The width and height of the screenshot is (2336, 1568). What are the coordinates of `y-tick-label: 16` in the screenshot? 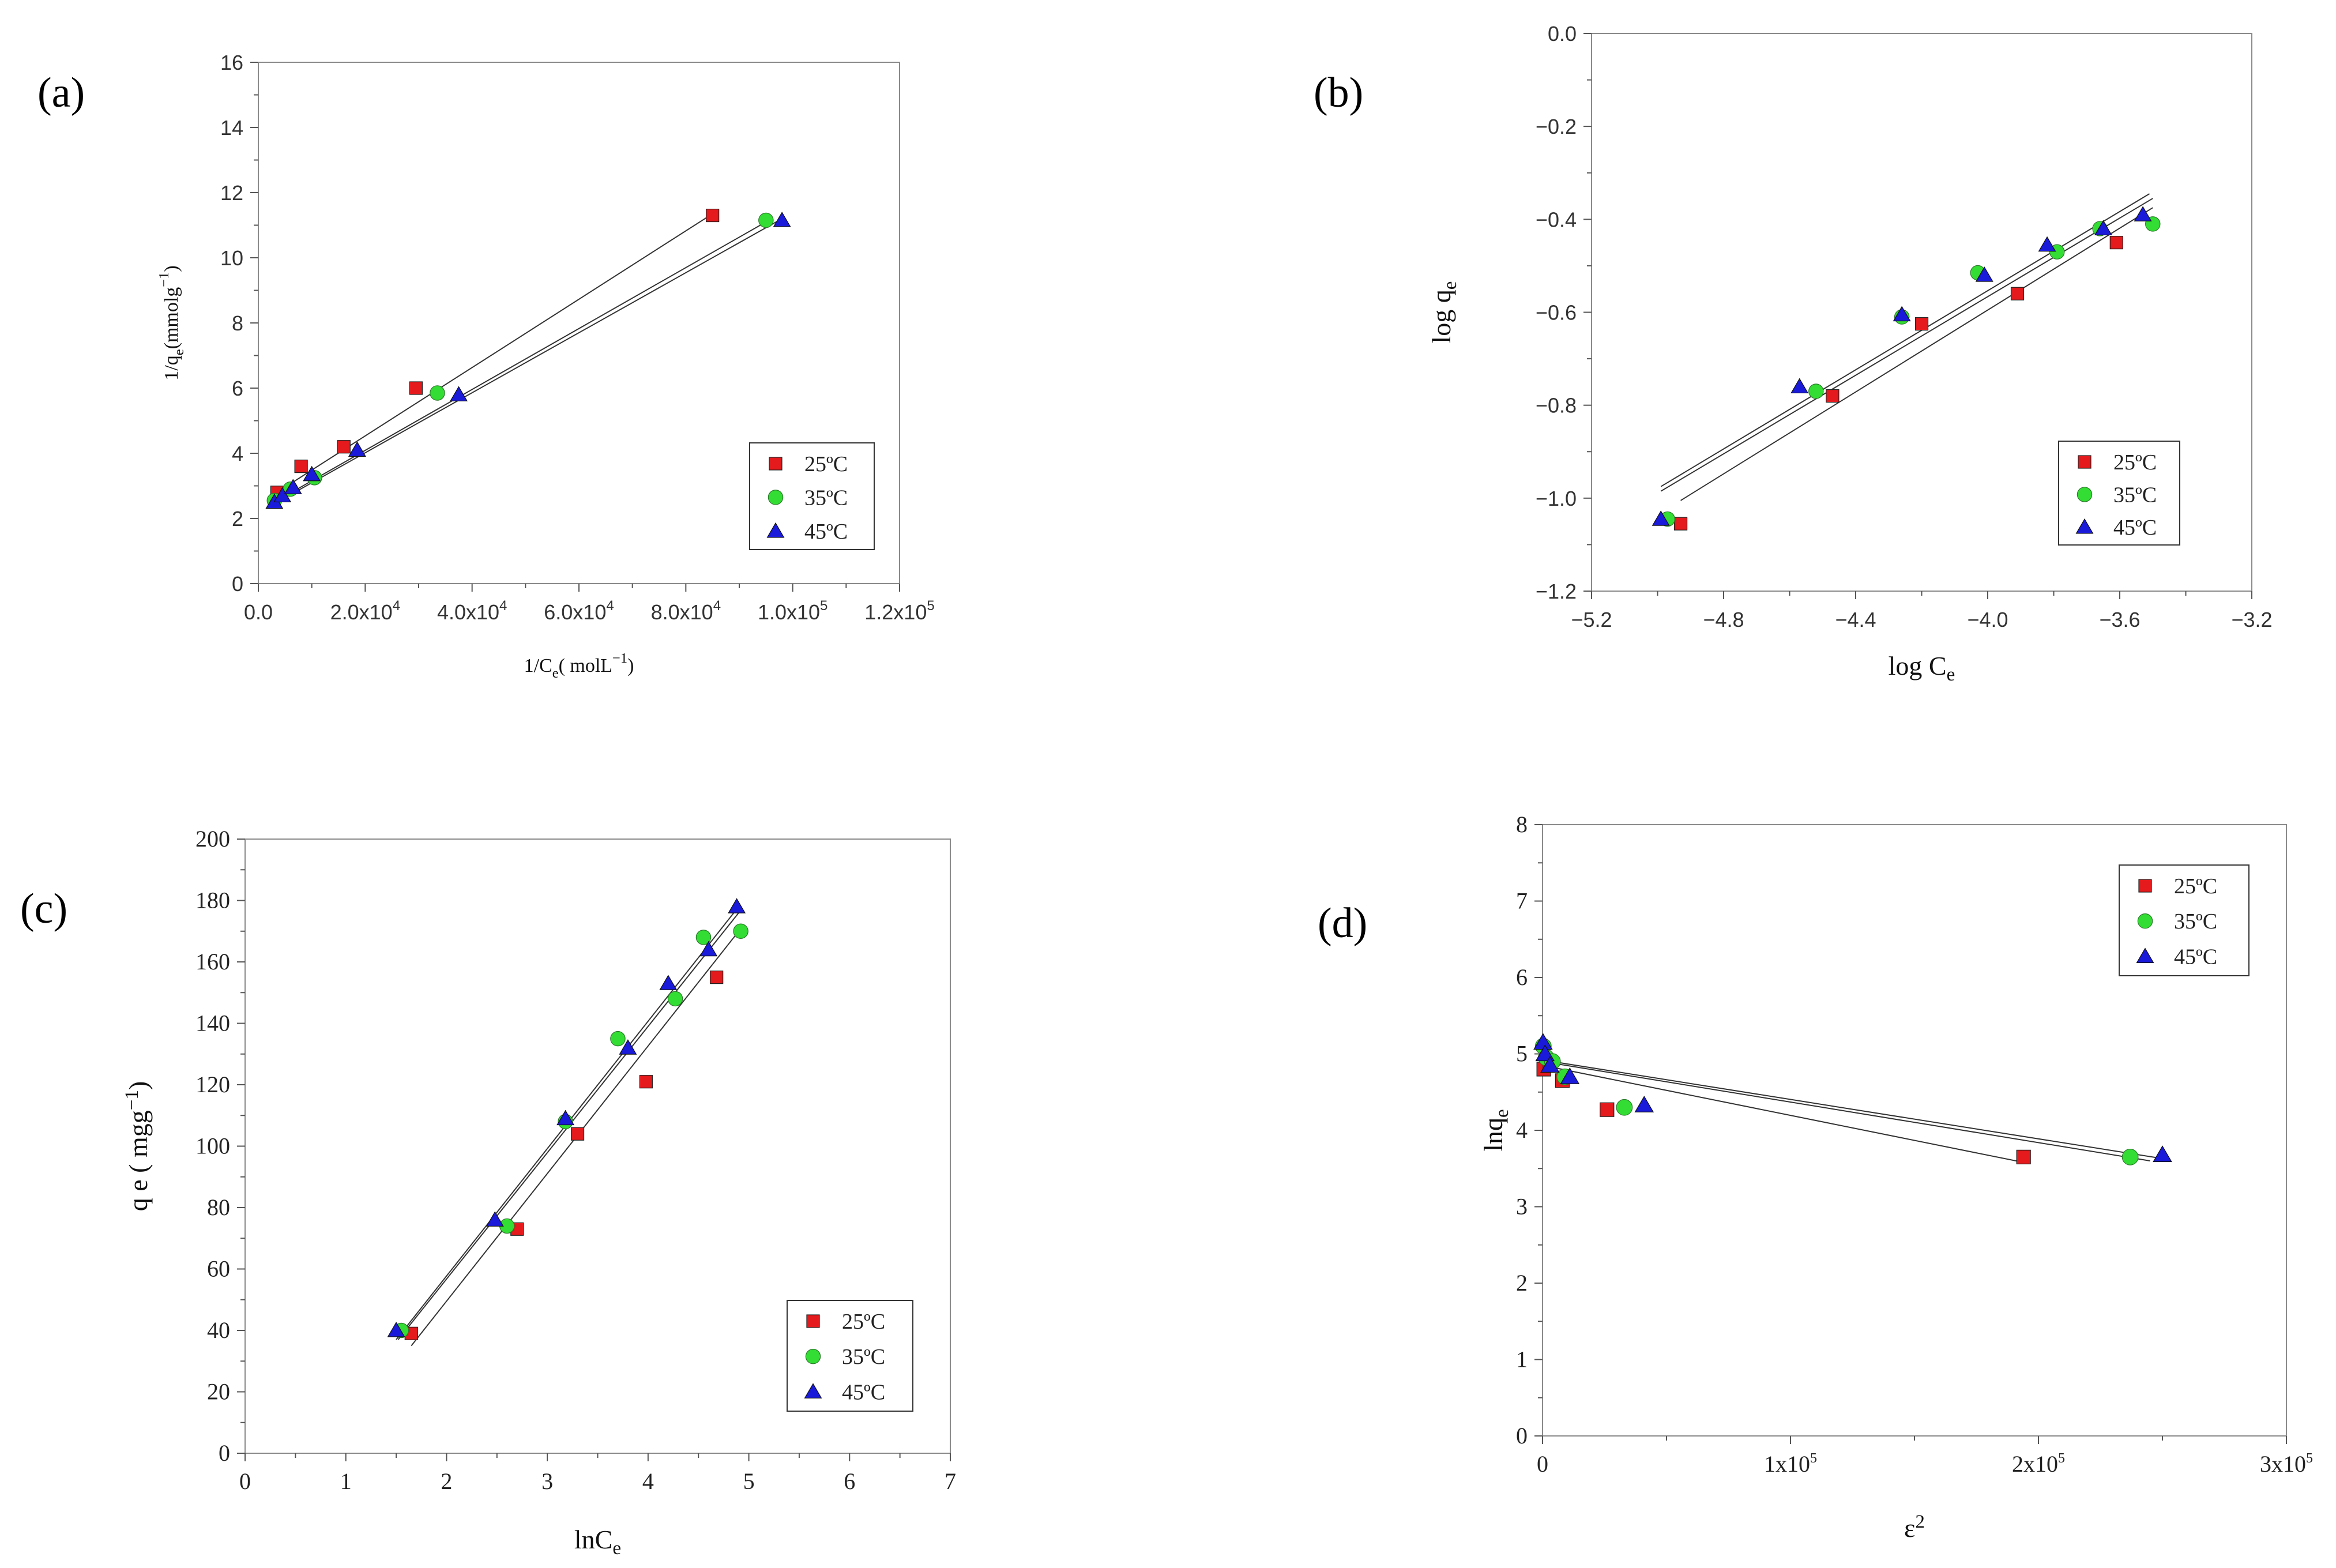 It's located at (231, 63).